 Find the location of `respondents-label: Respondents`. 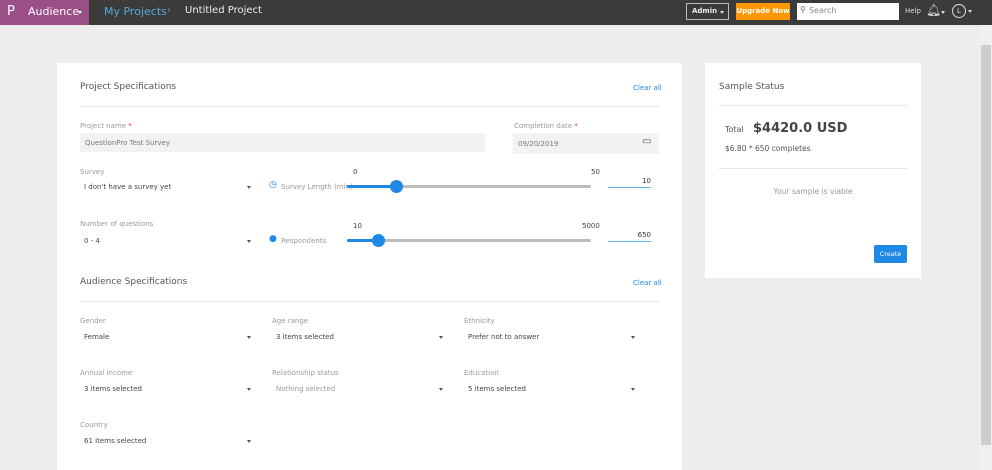

respondents-label: Respondents is located at coordinates (304, 241).